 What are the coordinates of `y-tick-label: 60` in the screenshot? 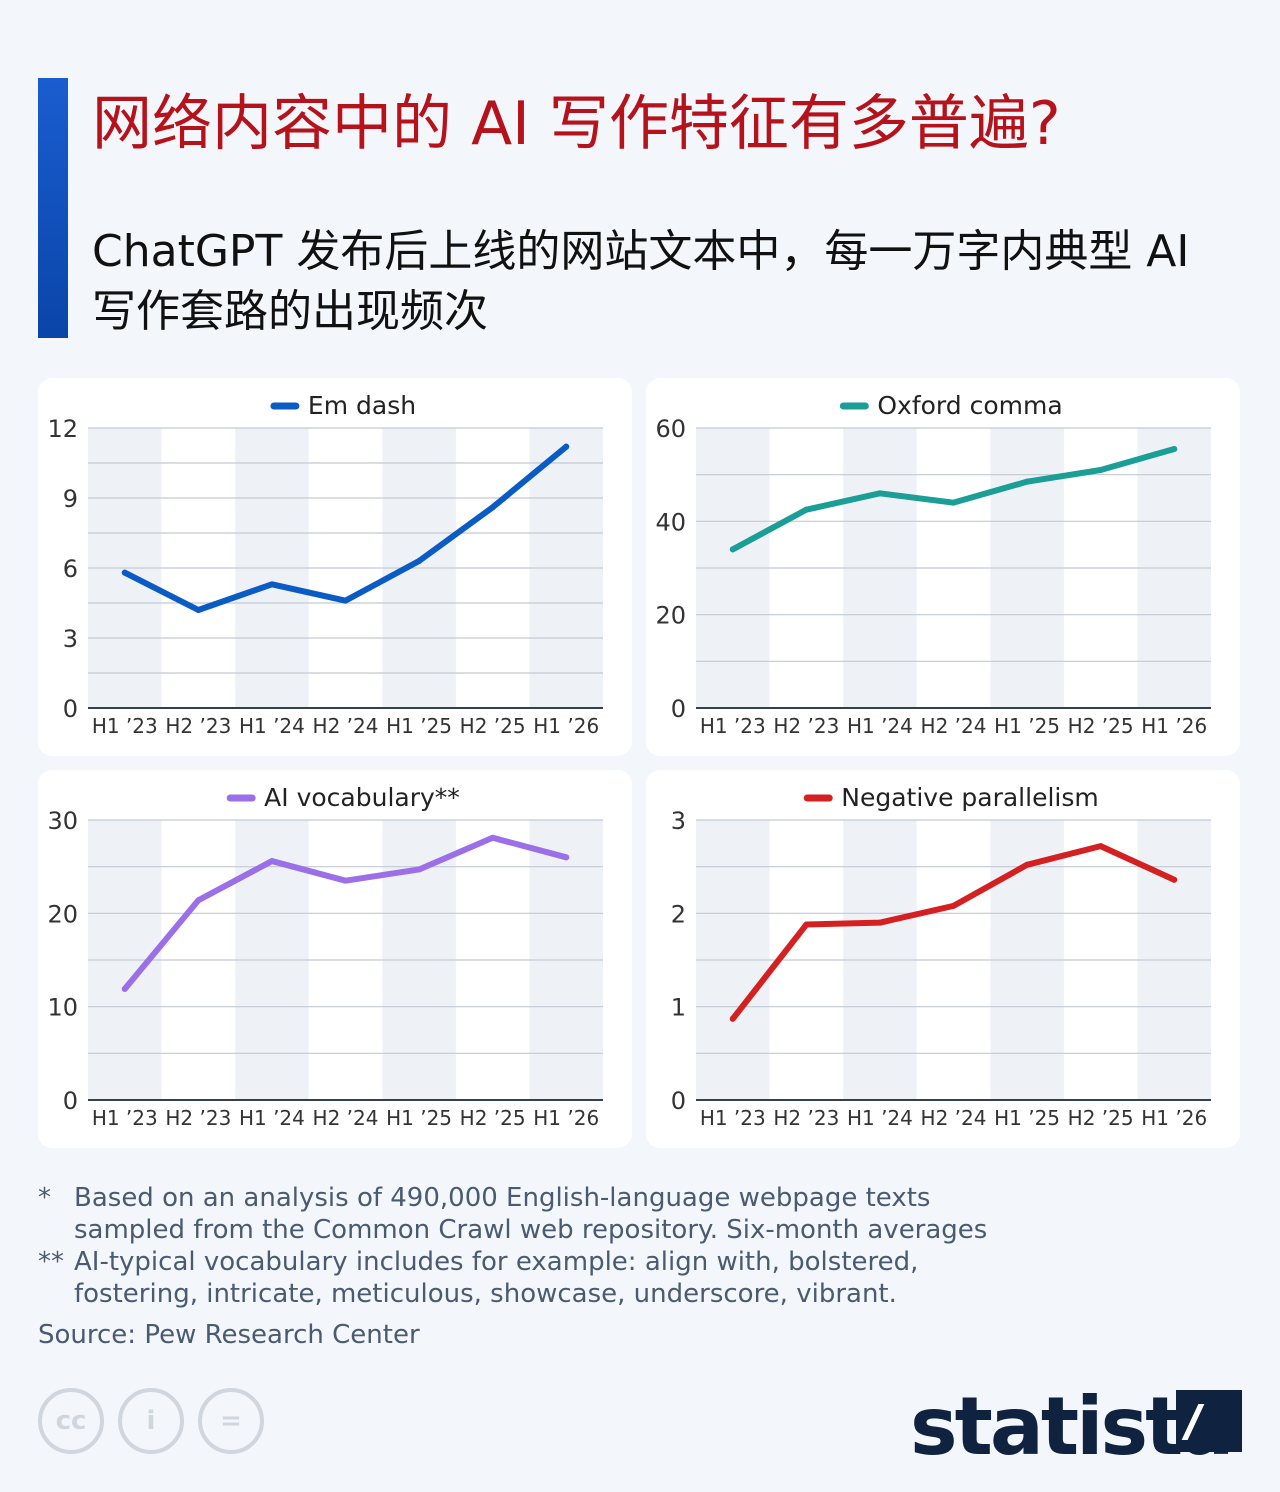 It's located at (670, 429).